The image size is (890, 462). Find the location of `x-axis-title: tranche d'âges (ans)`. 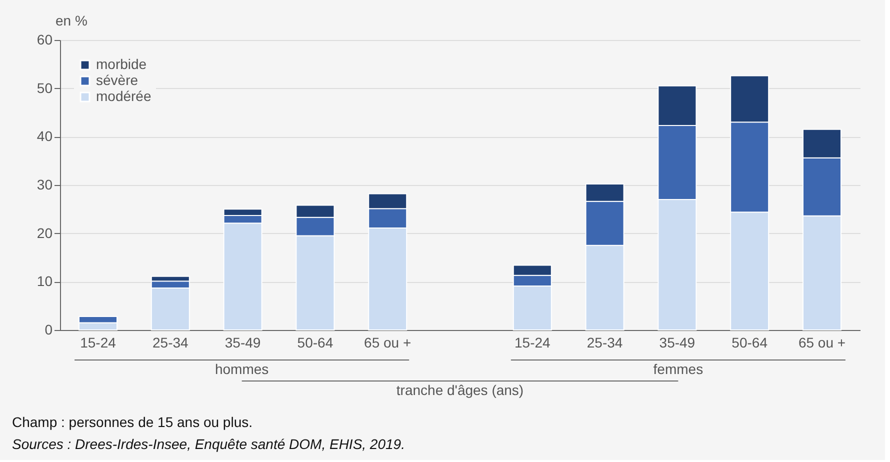

x-axis-title: tranche d'âges (ans) is located at coordinates (460, 390).